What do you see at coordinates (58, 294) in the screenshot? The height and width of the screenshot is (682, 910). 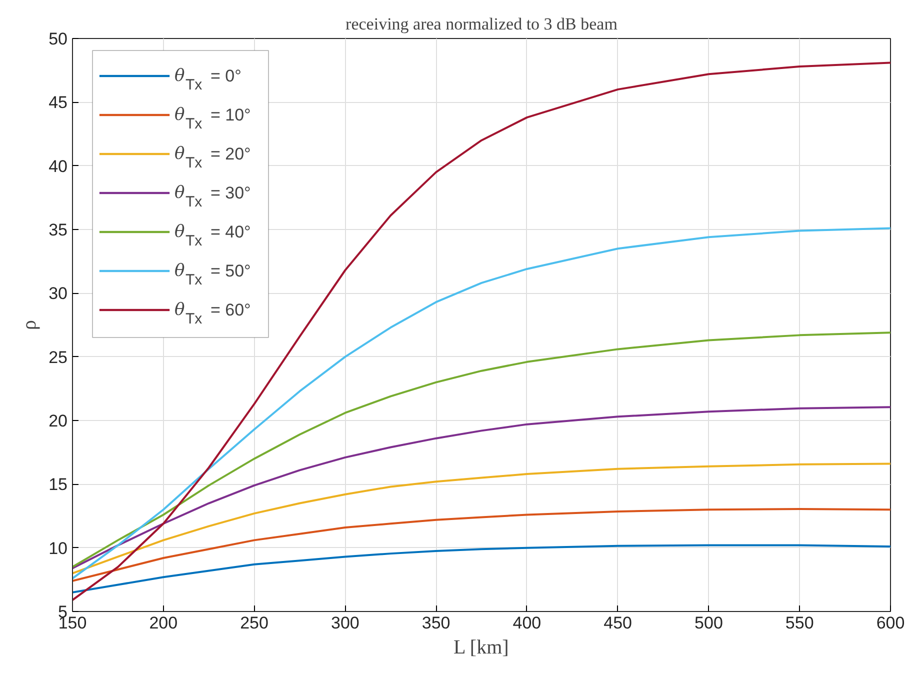 I see `y-tick-label: 30` at bounding box center [58, 294].